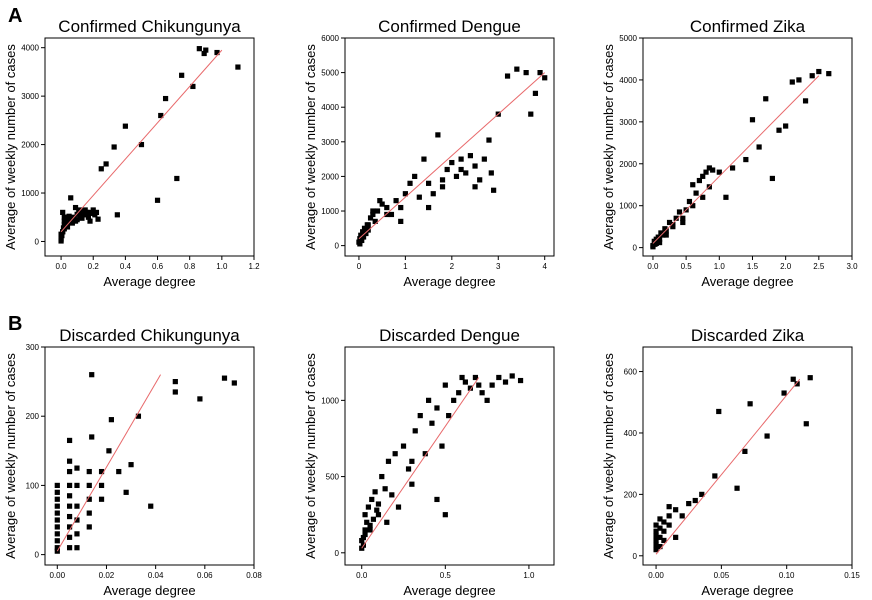 This screenshot has width=872, height=600. What do you see at coordinates (631, 494) in the screenshot?
I see `y-tick-label: 200` at bounding box center [631, 494].